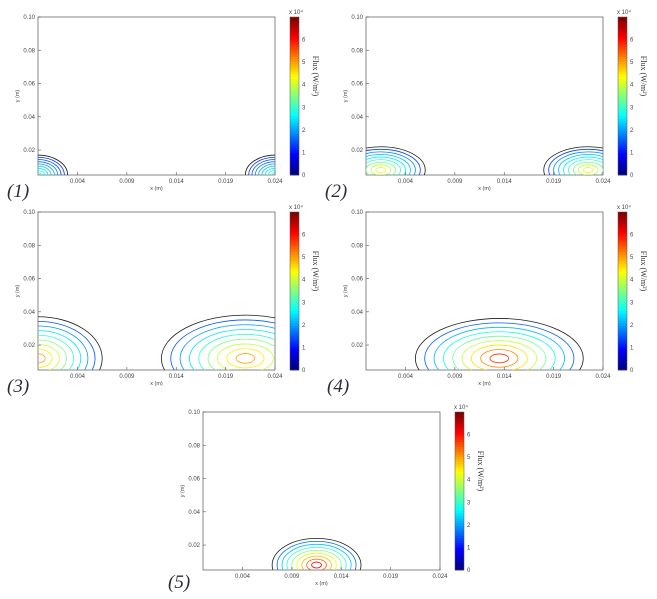 The height and width of the screenshot is (599, 657). I want to click on panel-label-1: (1), so click(18, 191).